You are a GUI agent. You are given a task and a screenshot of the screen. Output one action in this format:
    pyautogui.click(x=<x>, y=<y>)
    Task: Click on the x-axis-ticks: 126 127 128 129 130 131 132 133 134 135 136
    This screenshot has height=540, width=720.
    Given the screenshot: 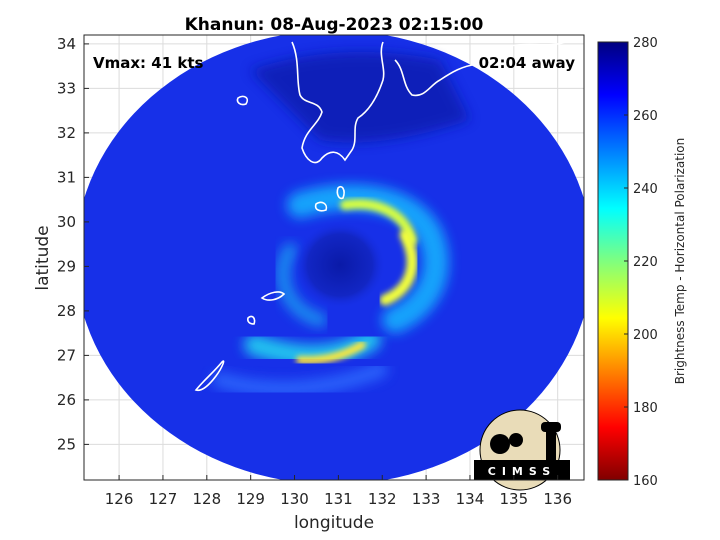 What is the action you would take?
    pyautogui.click(x=338, y=491)
    